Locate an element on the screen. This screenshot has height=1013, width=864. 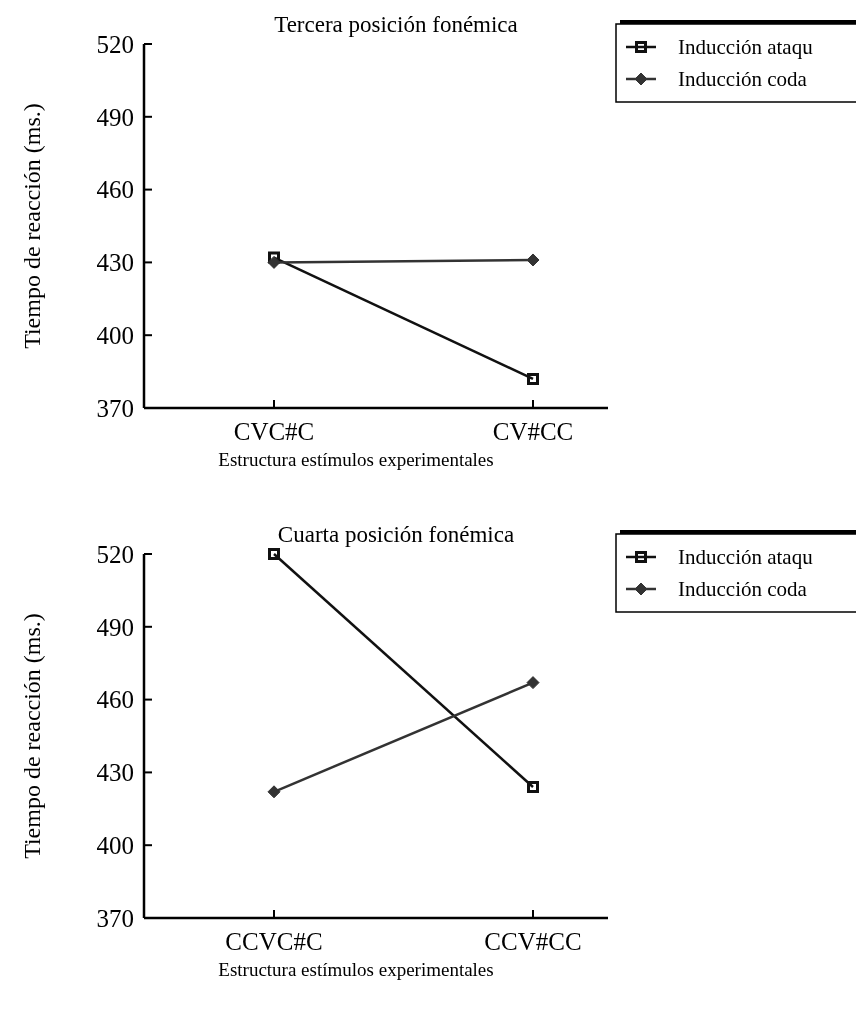
chart-title: Tercera posición fonémica is located at coordinates (396, 24).